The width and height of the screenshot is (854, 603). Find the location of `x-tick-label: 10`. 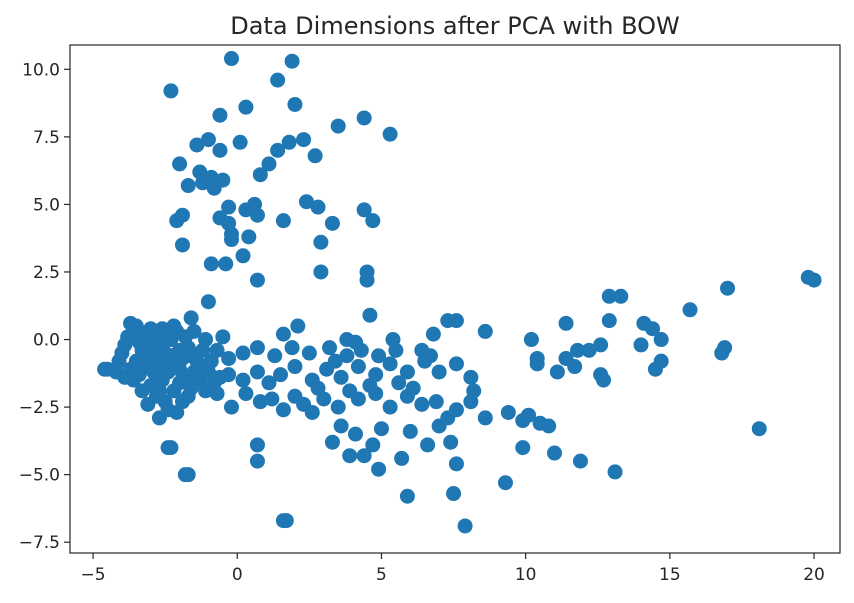

x-tick-label: 10 is located at coordinates (526, 575).